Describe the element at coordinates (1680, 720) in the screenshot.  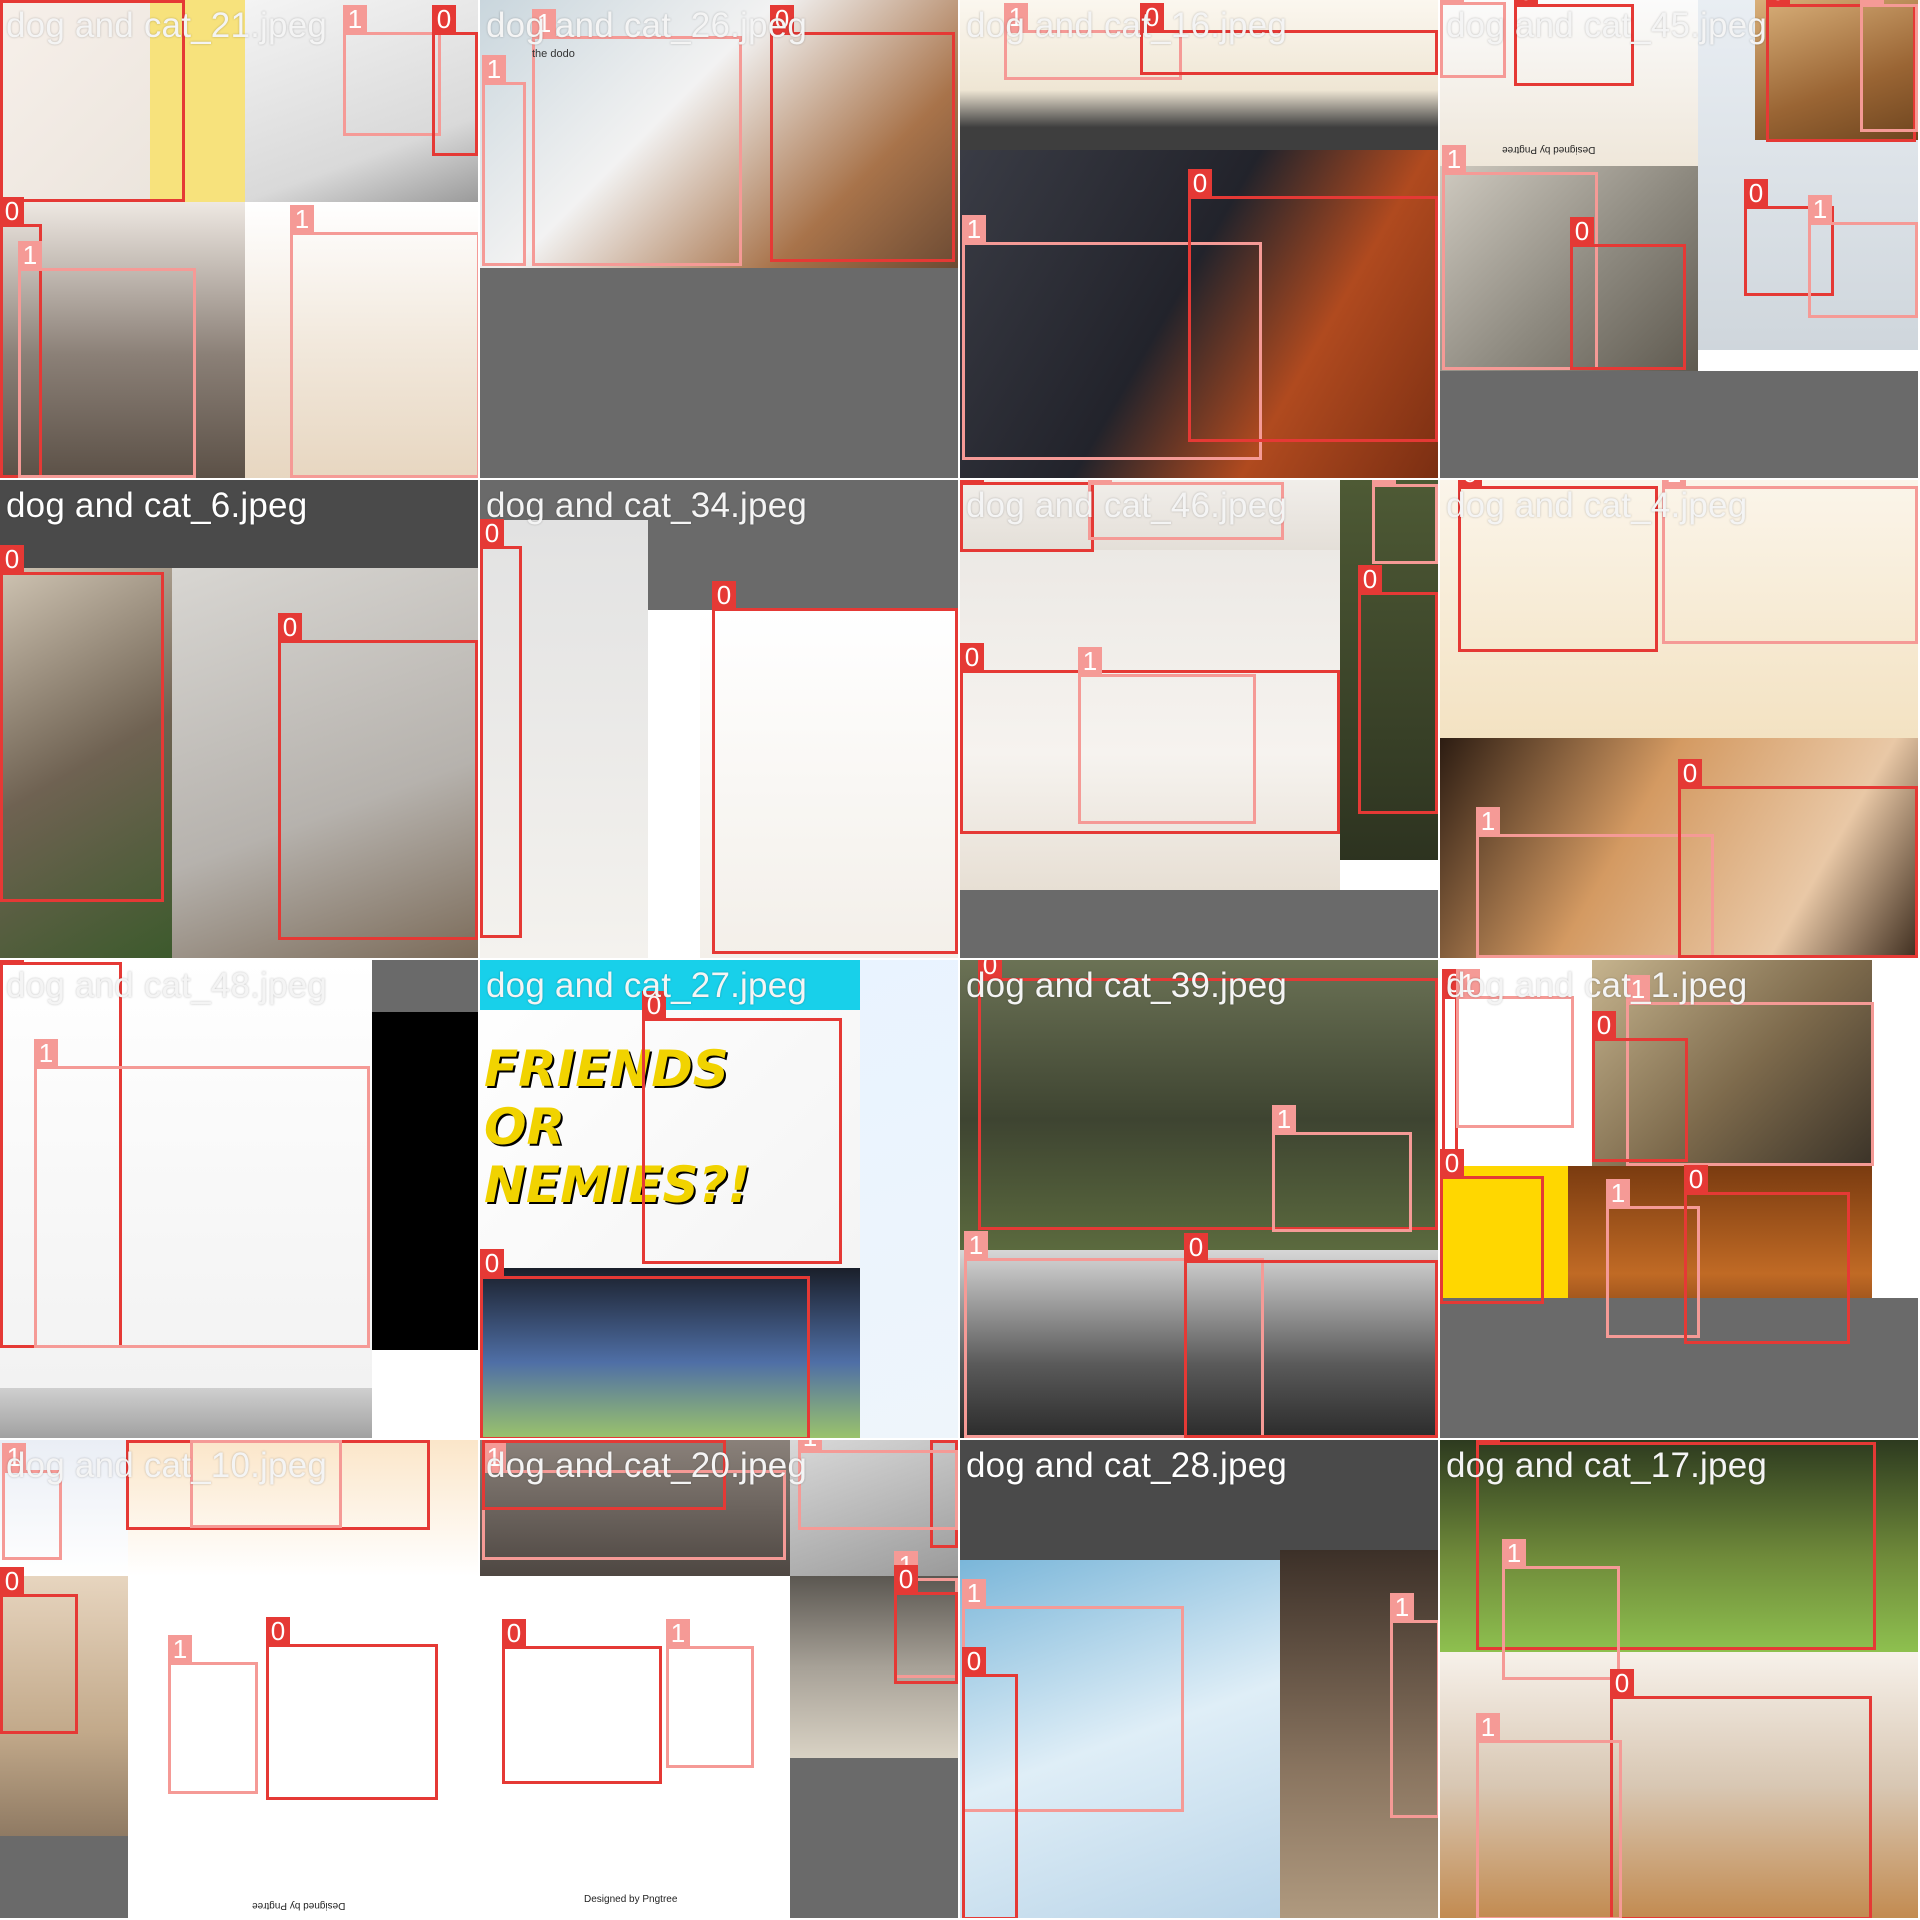
I see `tile-dog-and-cat-4: dog and cat_4.jpeg 0 1 1 0` at that location.